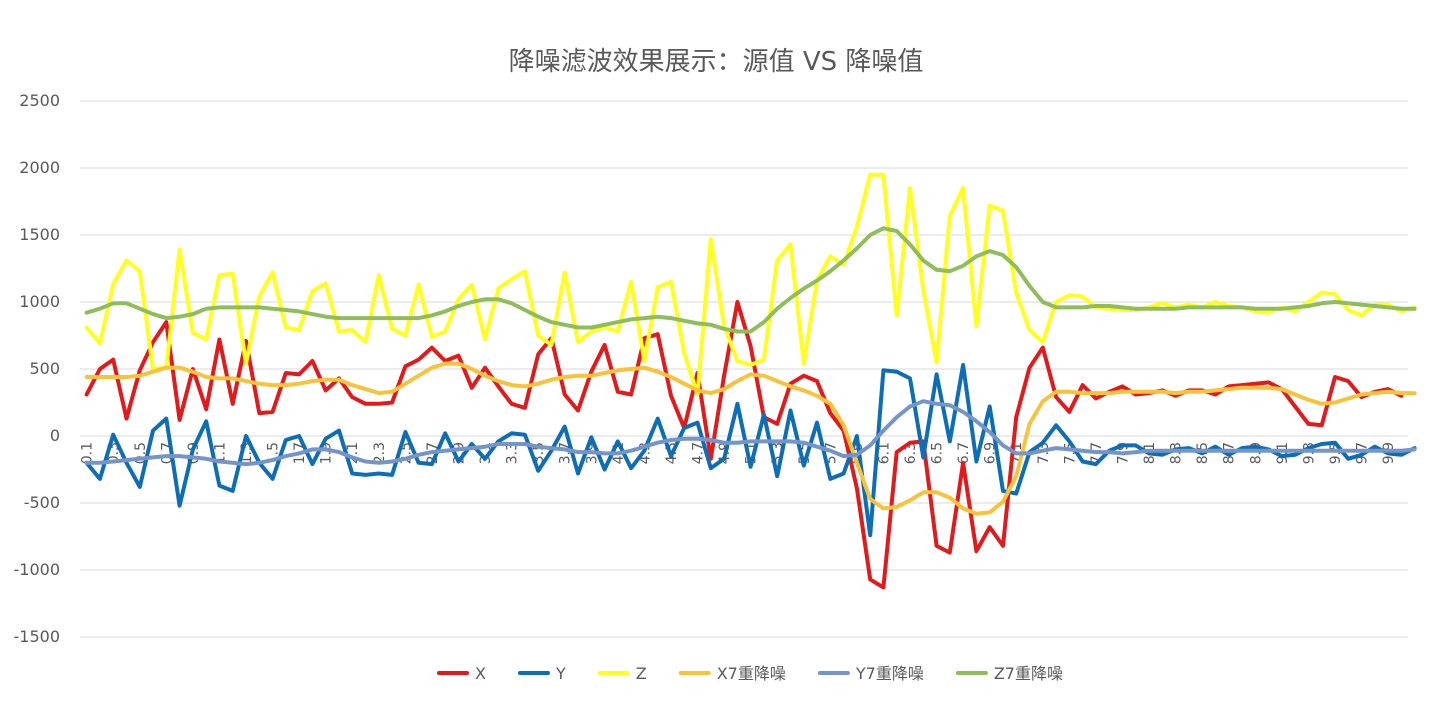  What do you see at coordinates (884, 453) in the screenshot?
I see `x-tick-label: 6.1` at bounding box center [884, 453].